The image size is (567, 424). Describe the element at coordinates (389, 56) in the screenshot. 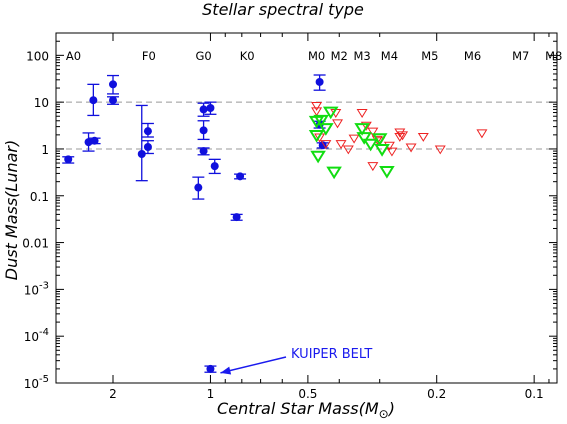

I see `spectral-type-label: M4` at that location.